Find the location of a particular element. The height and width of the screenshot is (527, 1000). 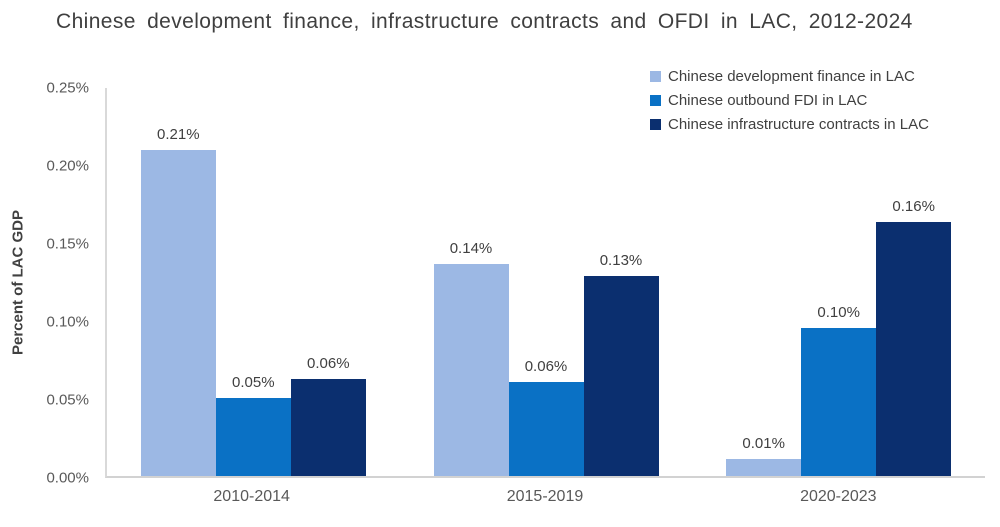

y-tick-label: 0.25% is located at coordinates (67, 88).